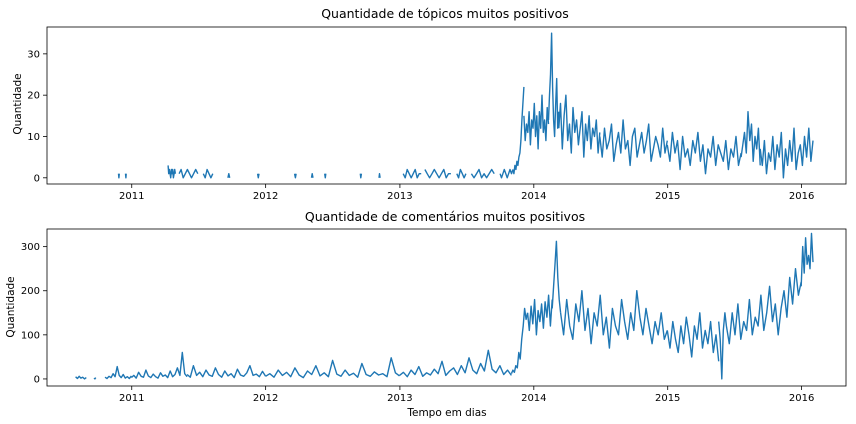 This screenshot has height=424, width=856. What do you see at coordinates (33, 137) in the screenshot?
I see `y-tick-label: 10` at bounding box center [33, 137].